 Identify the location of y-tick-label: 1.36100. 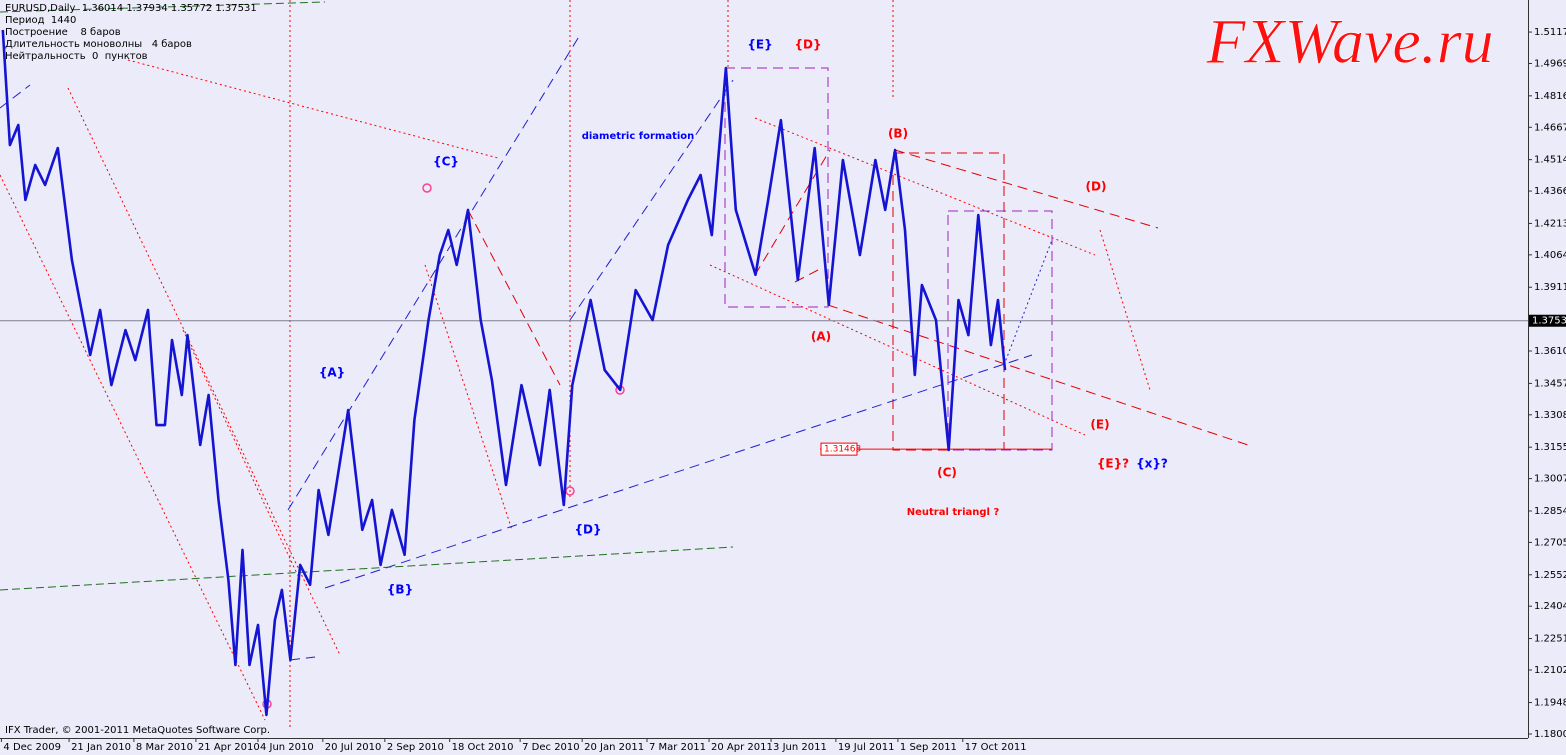
(1550, 351).